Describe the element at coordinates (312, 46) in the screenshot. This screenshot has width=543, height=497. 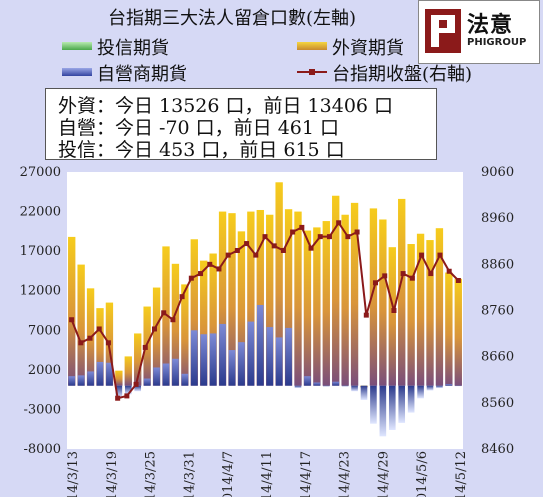
I see `legend-swatch-foreign` at that location.